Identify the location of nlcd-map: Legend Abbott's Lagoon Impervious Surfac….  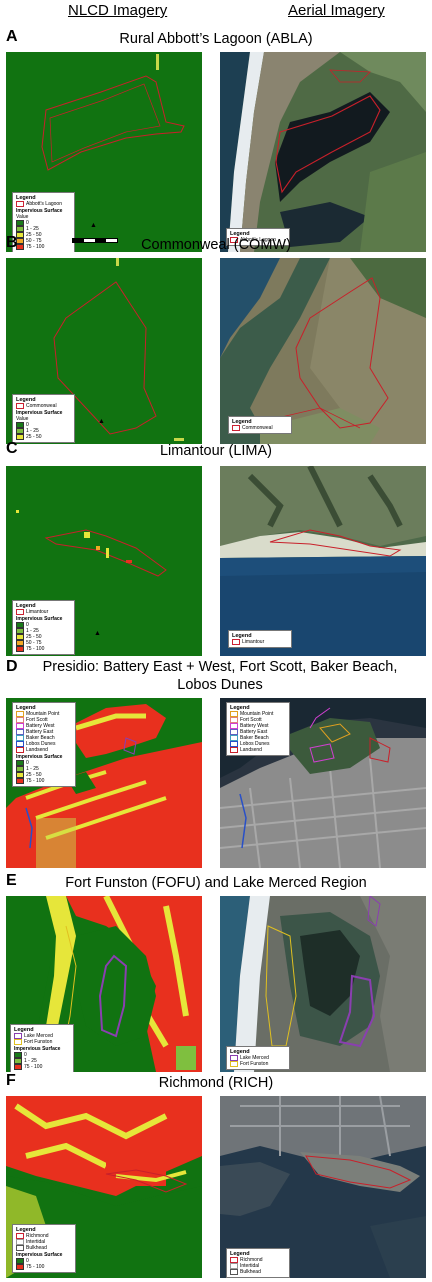
(104, 152).